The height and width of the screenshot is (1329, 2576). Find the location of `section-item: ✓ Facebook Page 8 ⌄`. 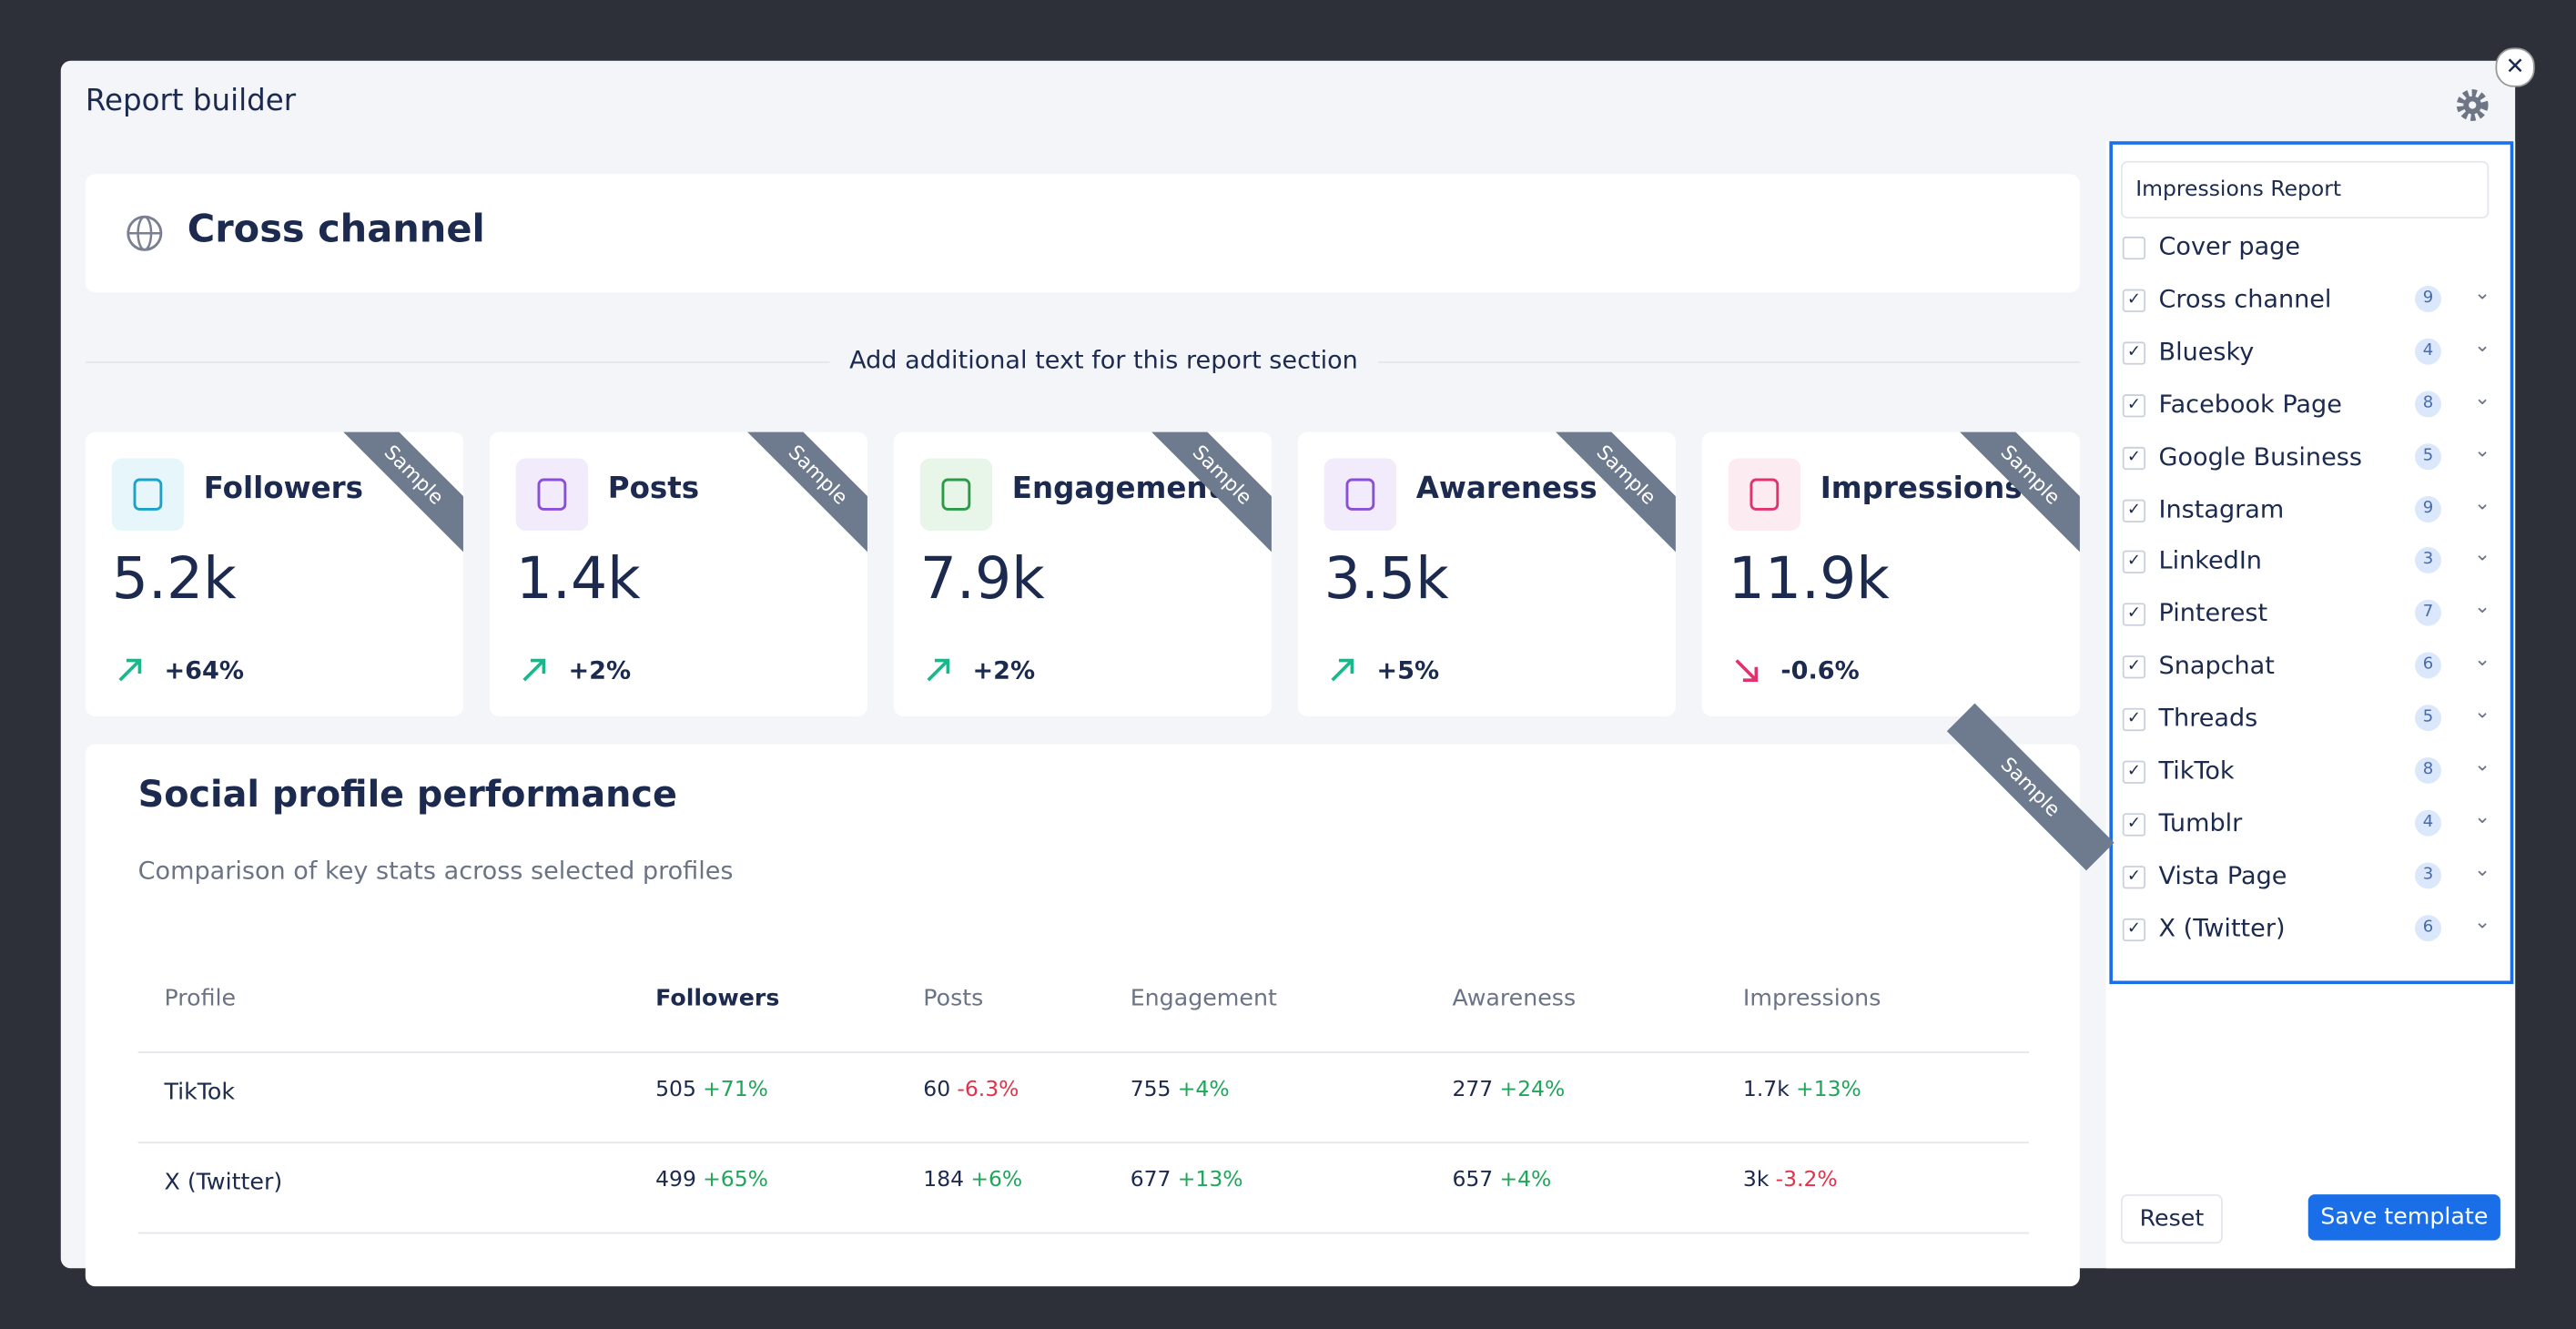

section-item: ✓ Facebook Page 8 ⌄ is located at coordinates (2311, 402).